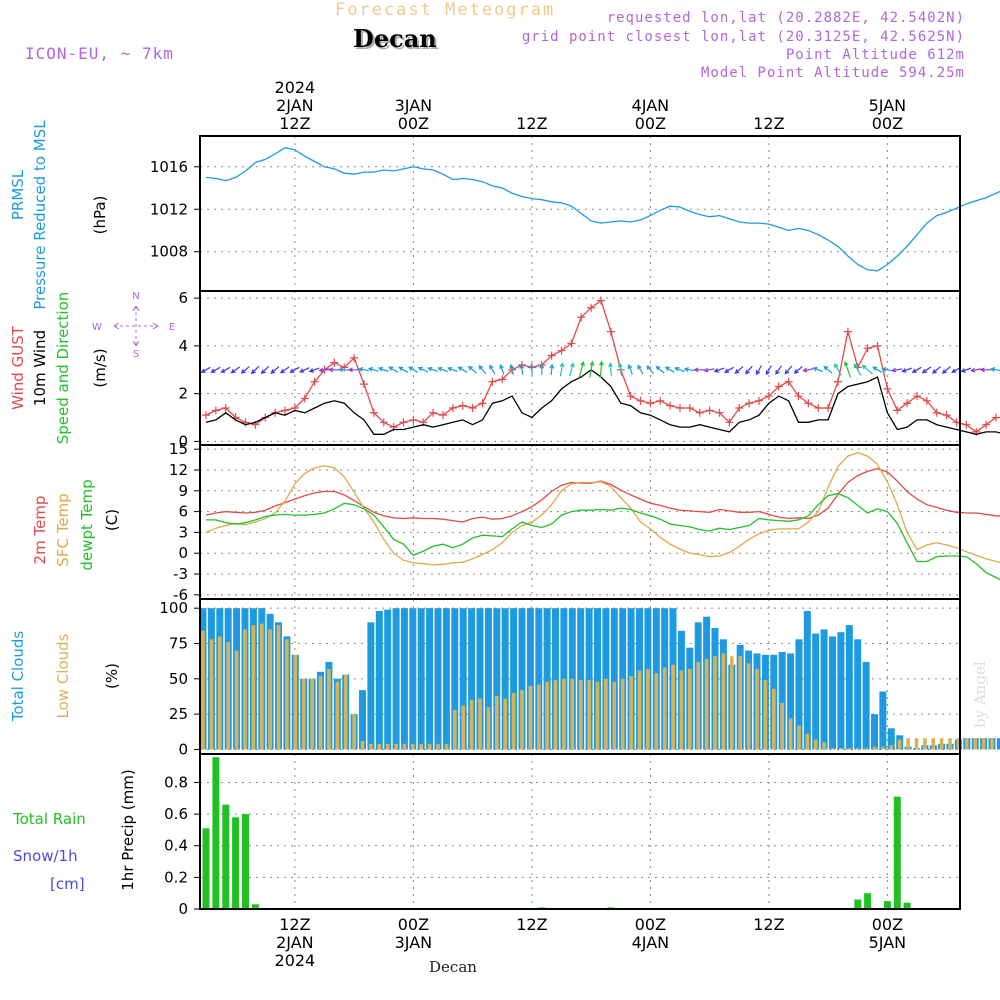  What do you see at coordinates (295, 87) in the screenshot?
I see `time-tick-label-top: 2024` at bounding box center [295, 87].